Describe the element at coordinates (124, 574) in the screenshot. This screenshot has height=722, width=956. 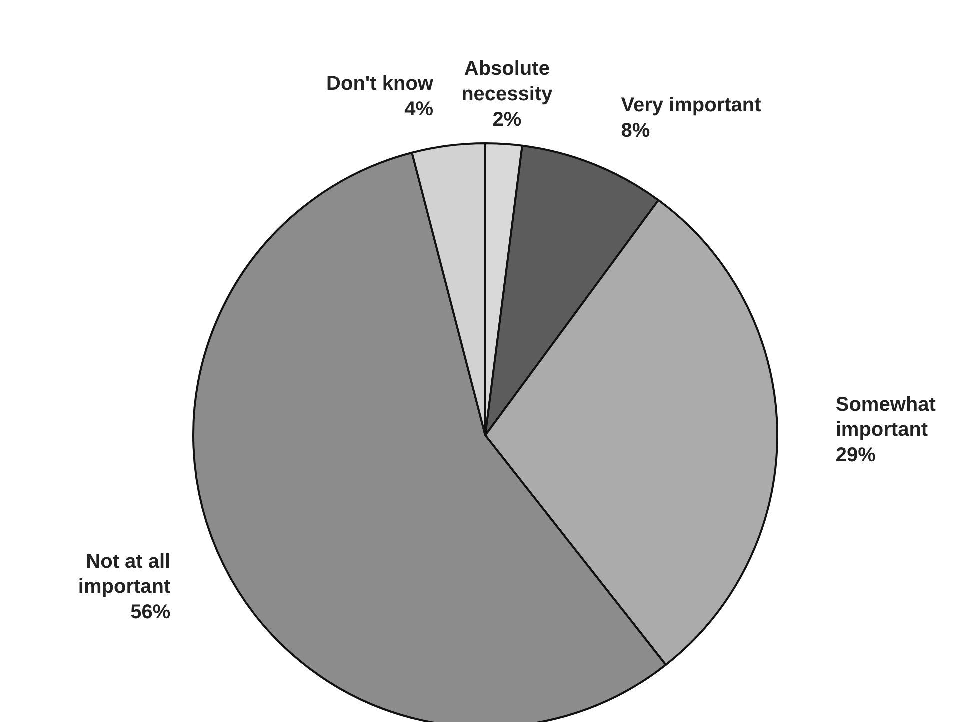
I see `slice-label: Not at all important` at that location.